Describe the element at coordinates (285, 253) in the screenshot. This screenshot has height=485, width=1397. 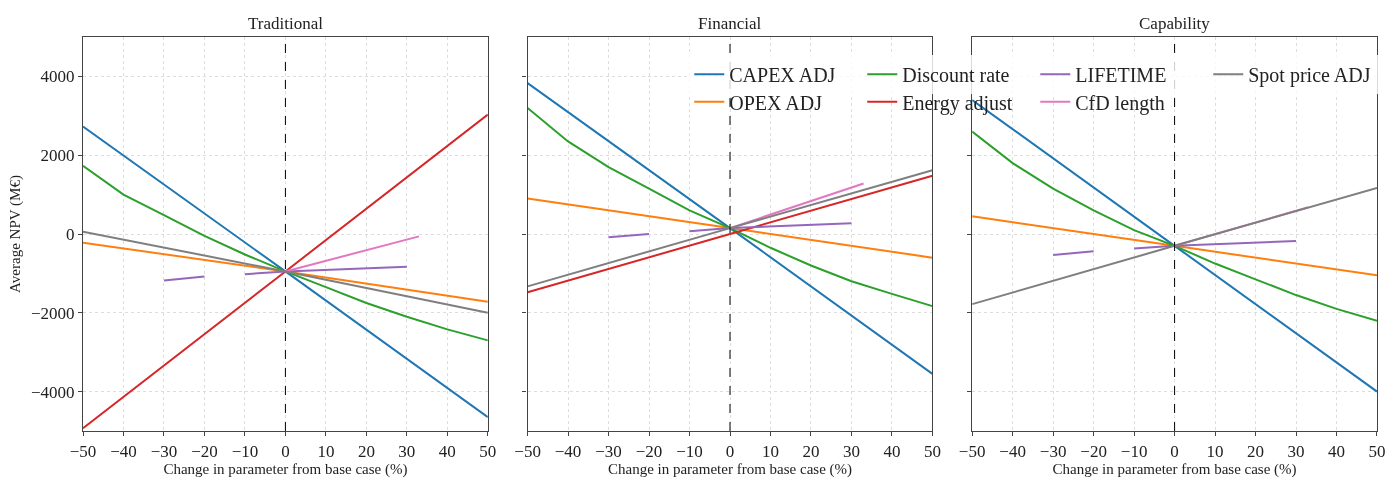
I see `line-series` at that location.